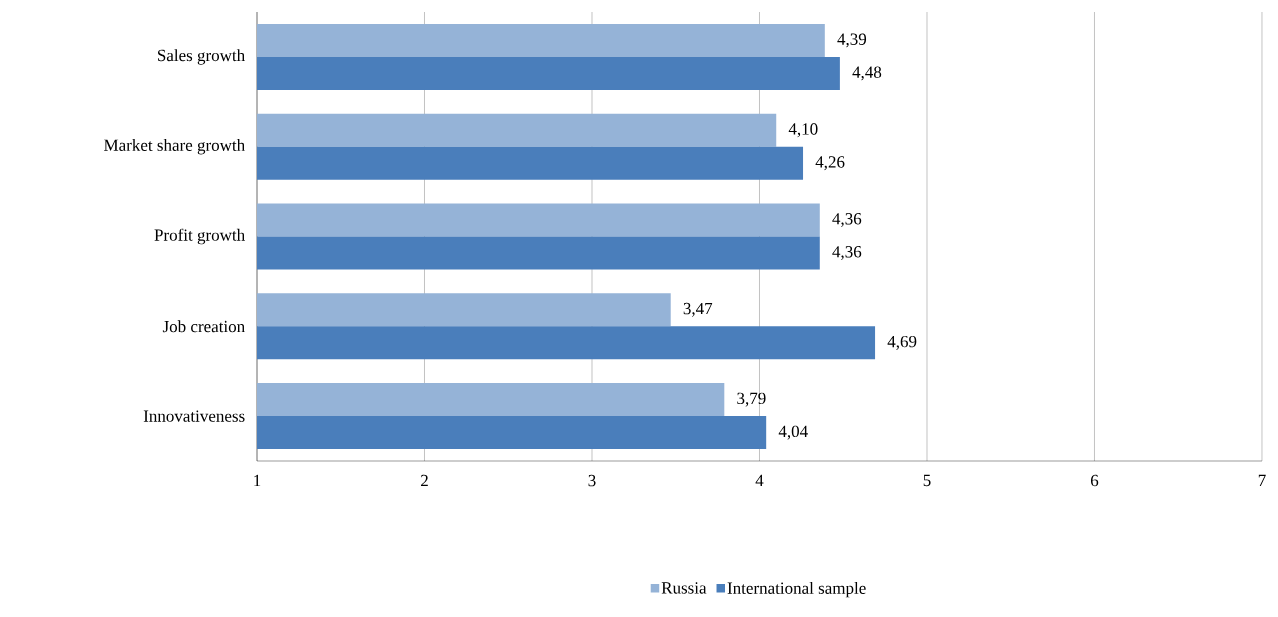  I want to click on data-label: 3,47, so click(698, 309).